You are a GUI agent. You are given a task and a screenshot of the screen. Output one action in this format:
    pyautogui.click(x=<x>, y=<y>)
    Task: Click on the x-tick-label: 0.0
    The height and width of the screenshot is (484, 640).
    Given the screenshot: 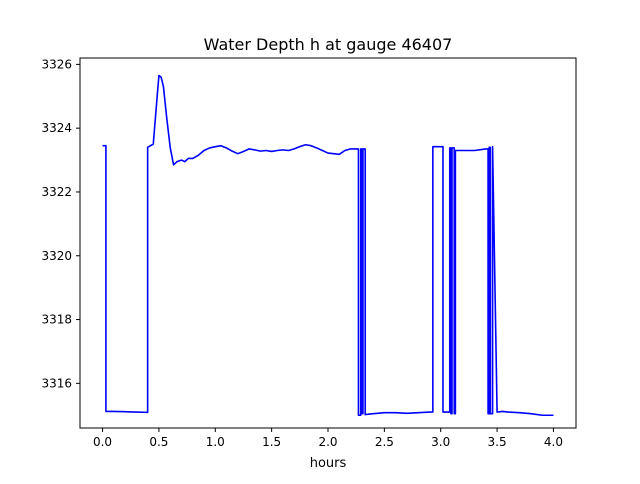 What is the action you would take?
    pyautogui.click(x=102, y=442)
    